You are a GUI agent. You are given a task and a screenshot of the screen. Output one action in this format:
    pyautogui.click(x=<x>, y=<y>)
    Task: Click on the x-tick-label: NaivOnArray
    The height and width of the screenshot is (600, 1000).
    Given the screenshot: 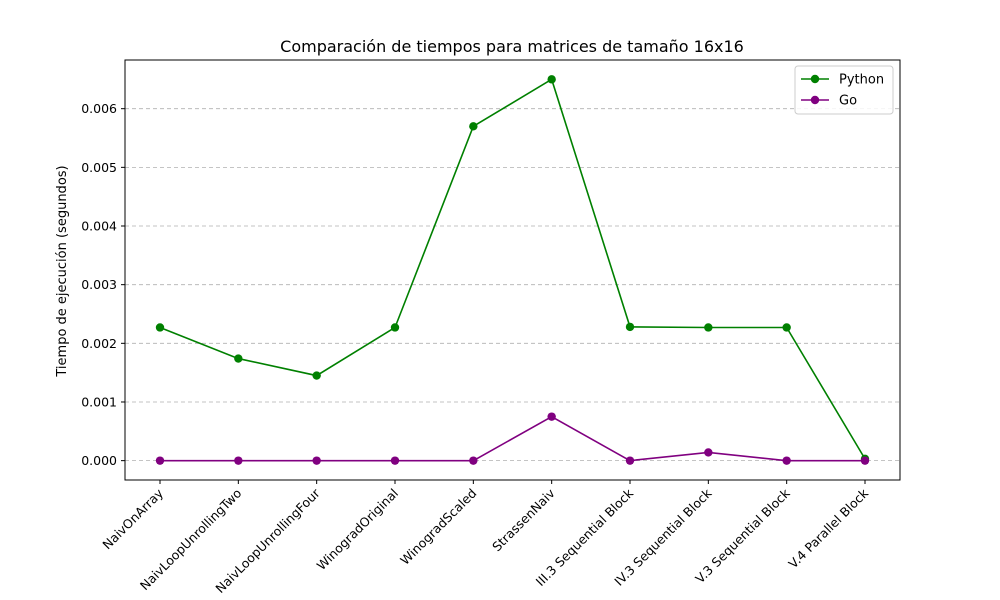 What is the action you would take?
    pyautogui.click(x=132, y=518)
    